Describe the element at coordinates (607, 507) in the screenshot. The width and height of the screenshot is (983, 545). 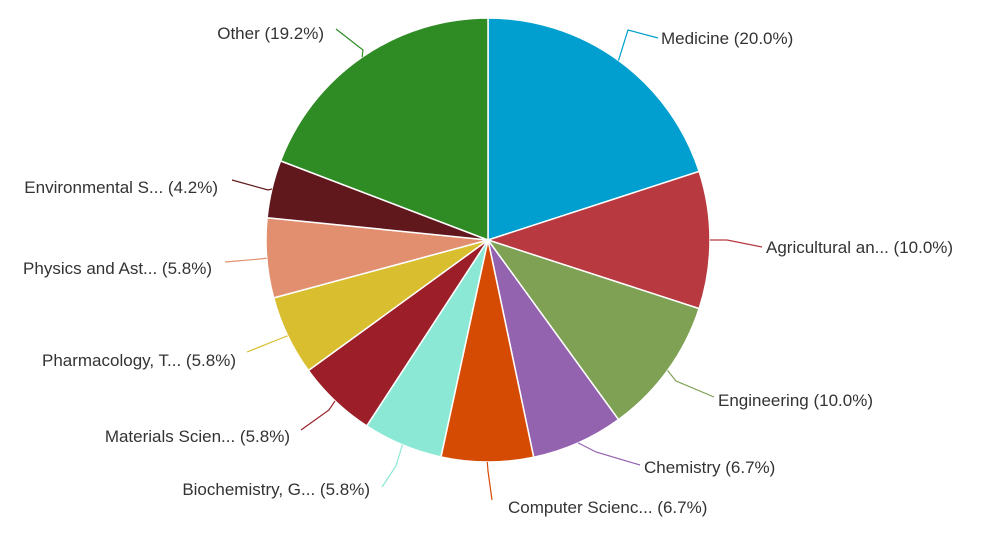
I see `slice-label: Computer Scienc... (6.7%)` at that location.